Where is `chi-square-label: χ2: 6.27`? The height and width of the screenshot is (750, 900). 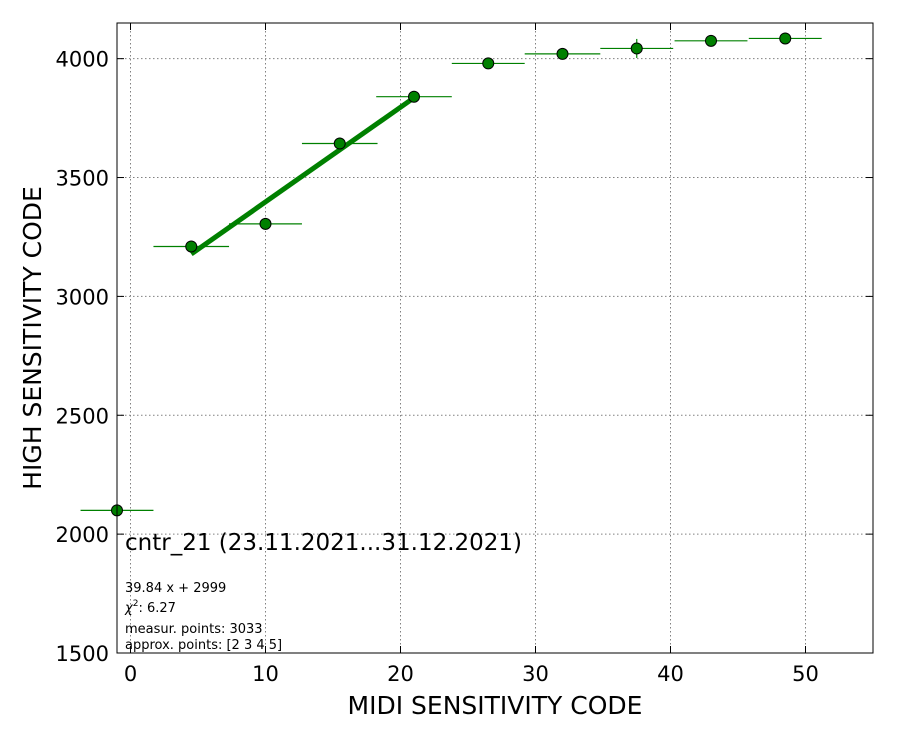
chi-square-label: χ2: 6.27 is located at coordinates (150, 607).